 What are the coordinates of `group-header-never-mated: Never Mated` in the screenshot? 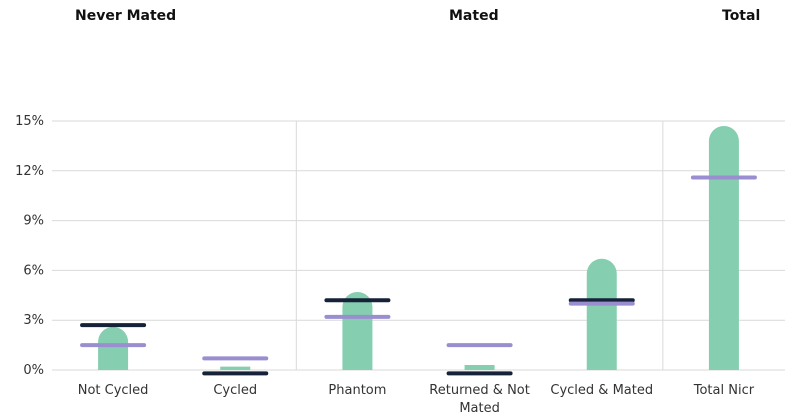 It's located at (126, 16).